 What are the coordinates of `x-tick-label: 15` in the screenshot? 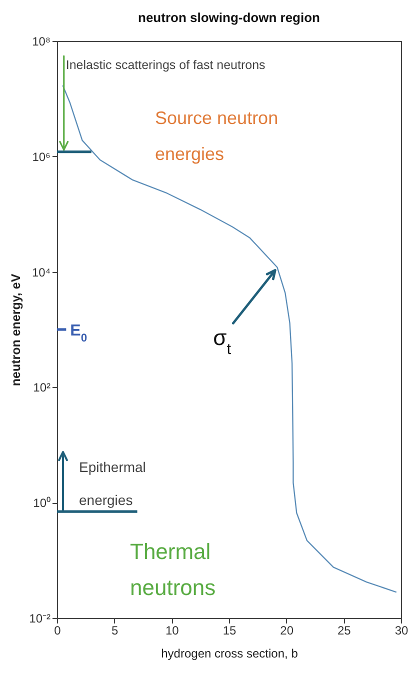 It's located at (229, 631).